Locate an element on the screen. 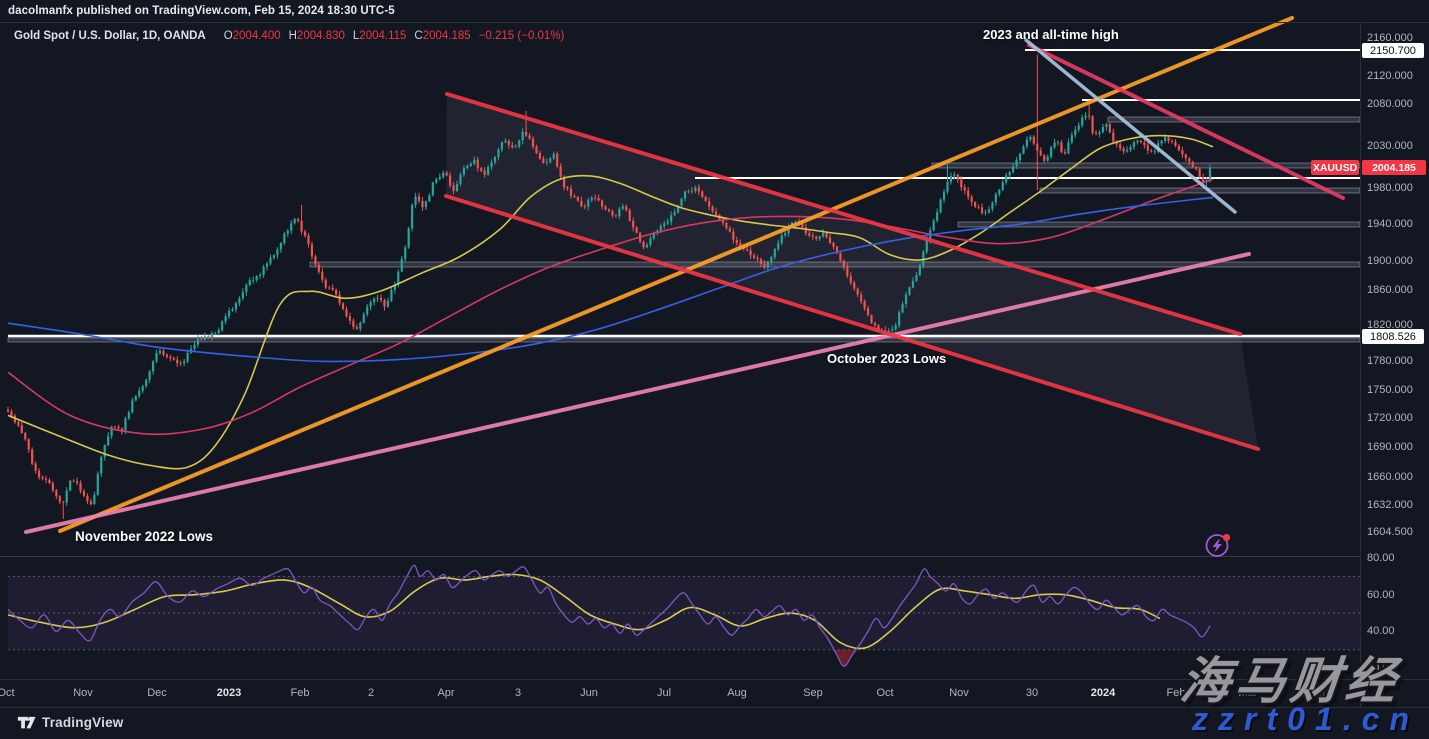 This screenshot has height=739, width=1429. price-tick-label: 1860.000 is located at coordinates (1390, 290).